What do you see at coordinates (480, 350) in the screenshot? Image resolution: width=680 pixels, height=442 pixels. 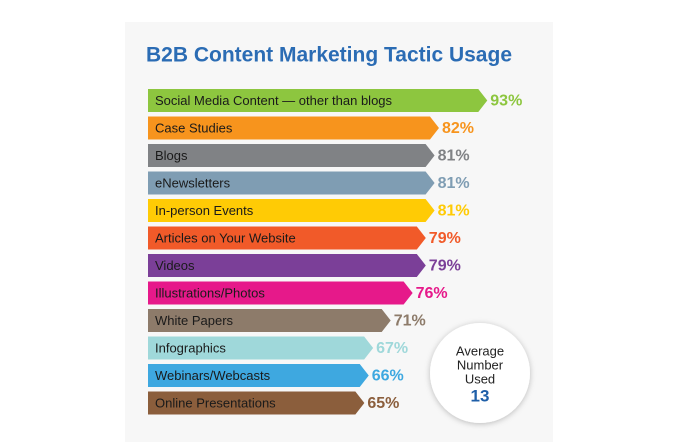 I see `annotation-text: Average` at bounding box center [480, 350].